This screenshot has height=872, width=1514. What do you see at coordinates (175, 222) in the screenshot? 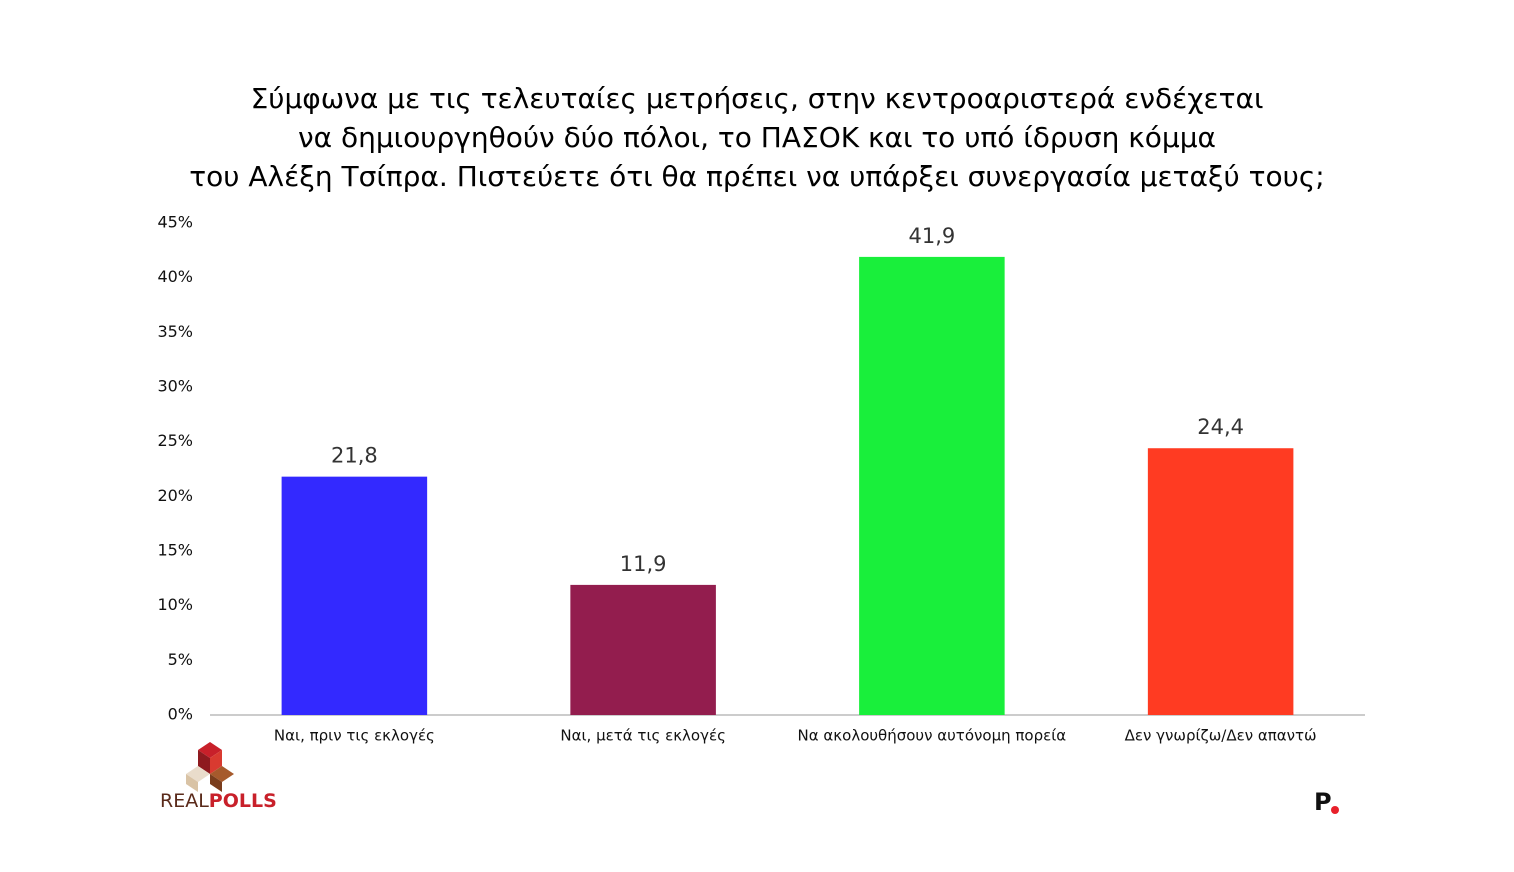
I see `y-tick-label: 45%` at bounding box center [175, 222].